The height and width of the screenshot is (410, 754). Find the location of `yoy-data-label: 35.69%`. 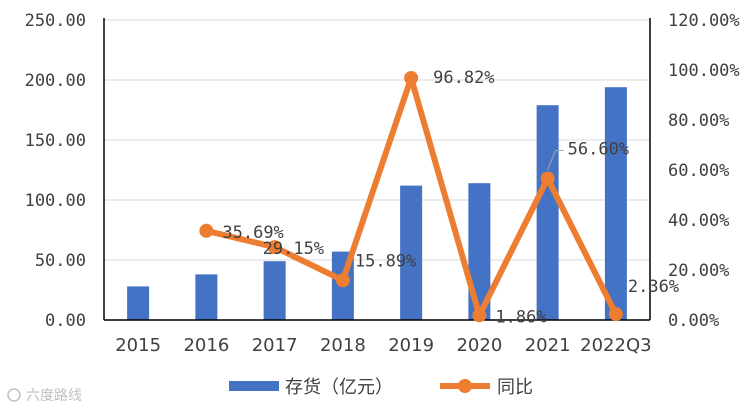

yoy-data-label: 35.69% is located at coordinates (252, 233).